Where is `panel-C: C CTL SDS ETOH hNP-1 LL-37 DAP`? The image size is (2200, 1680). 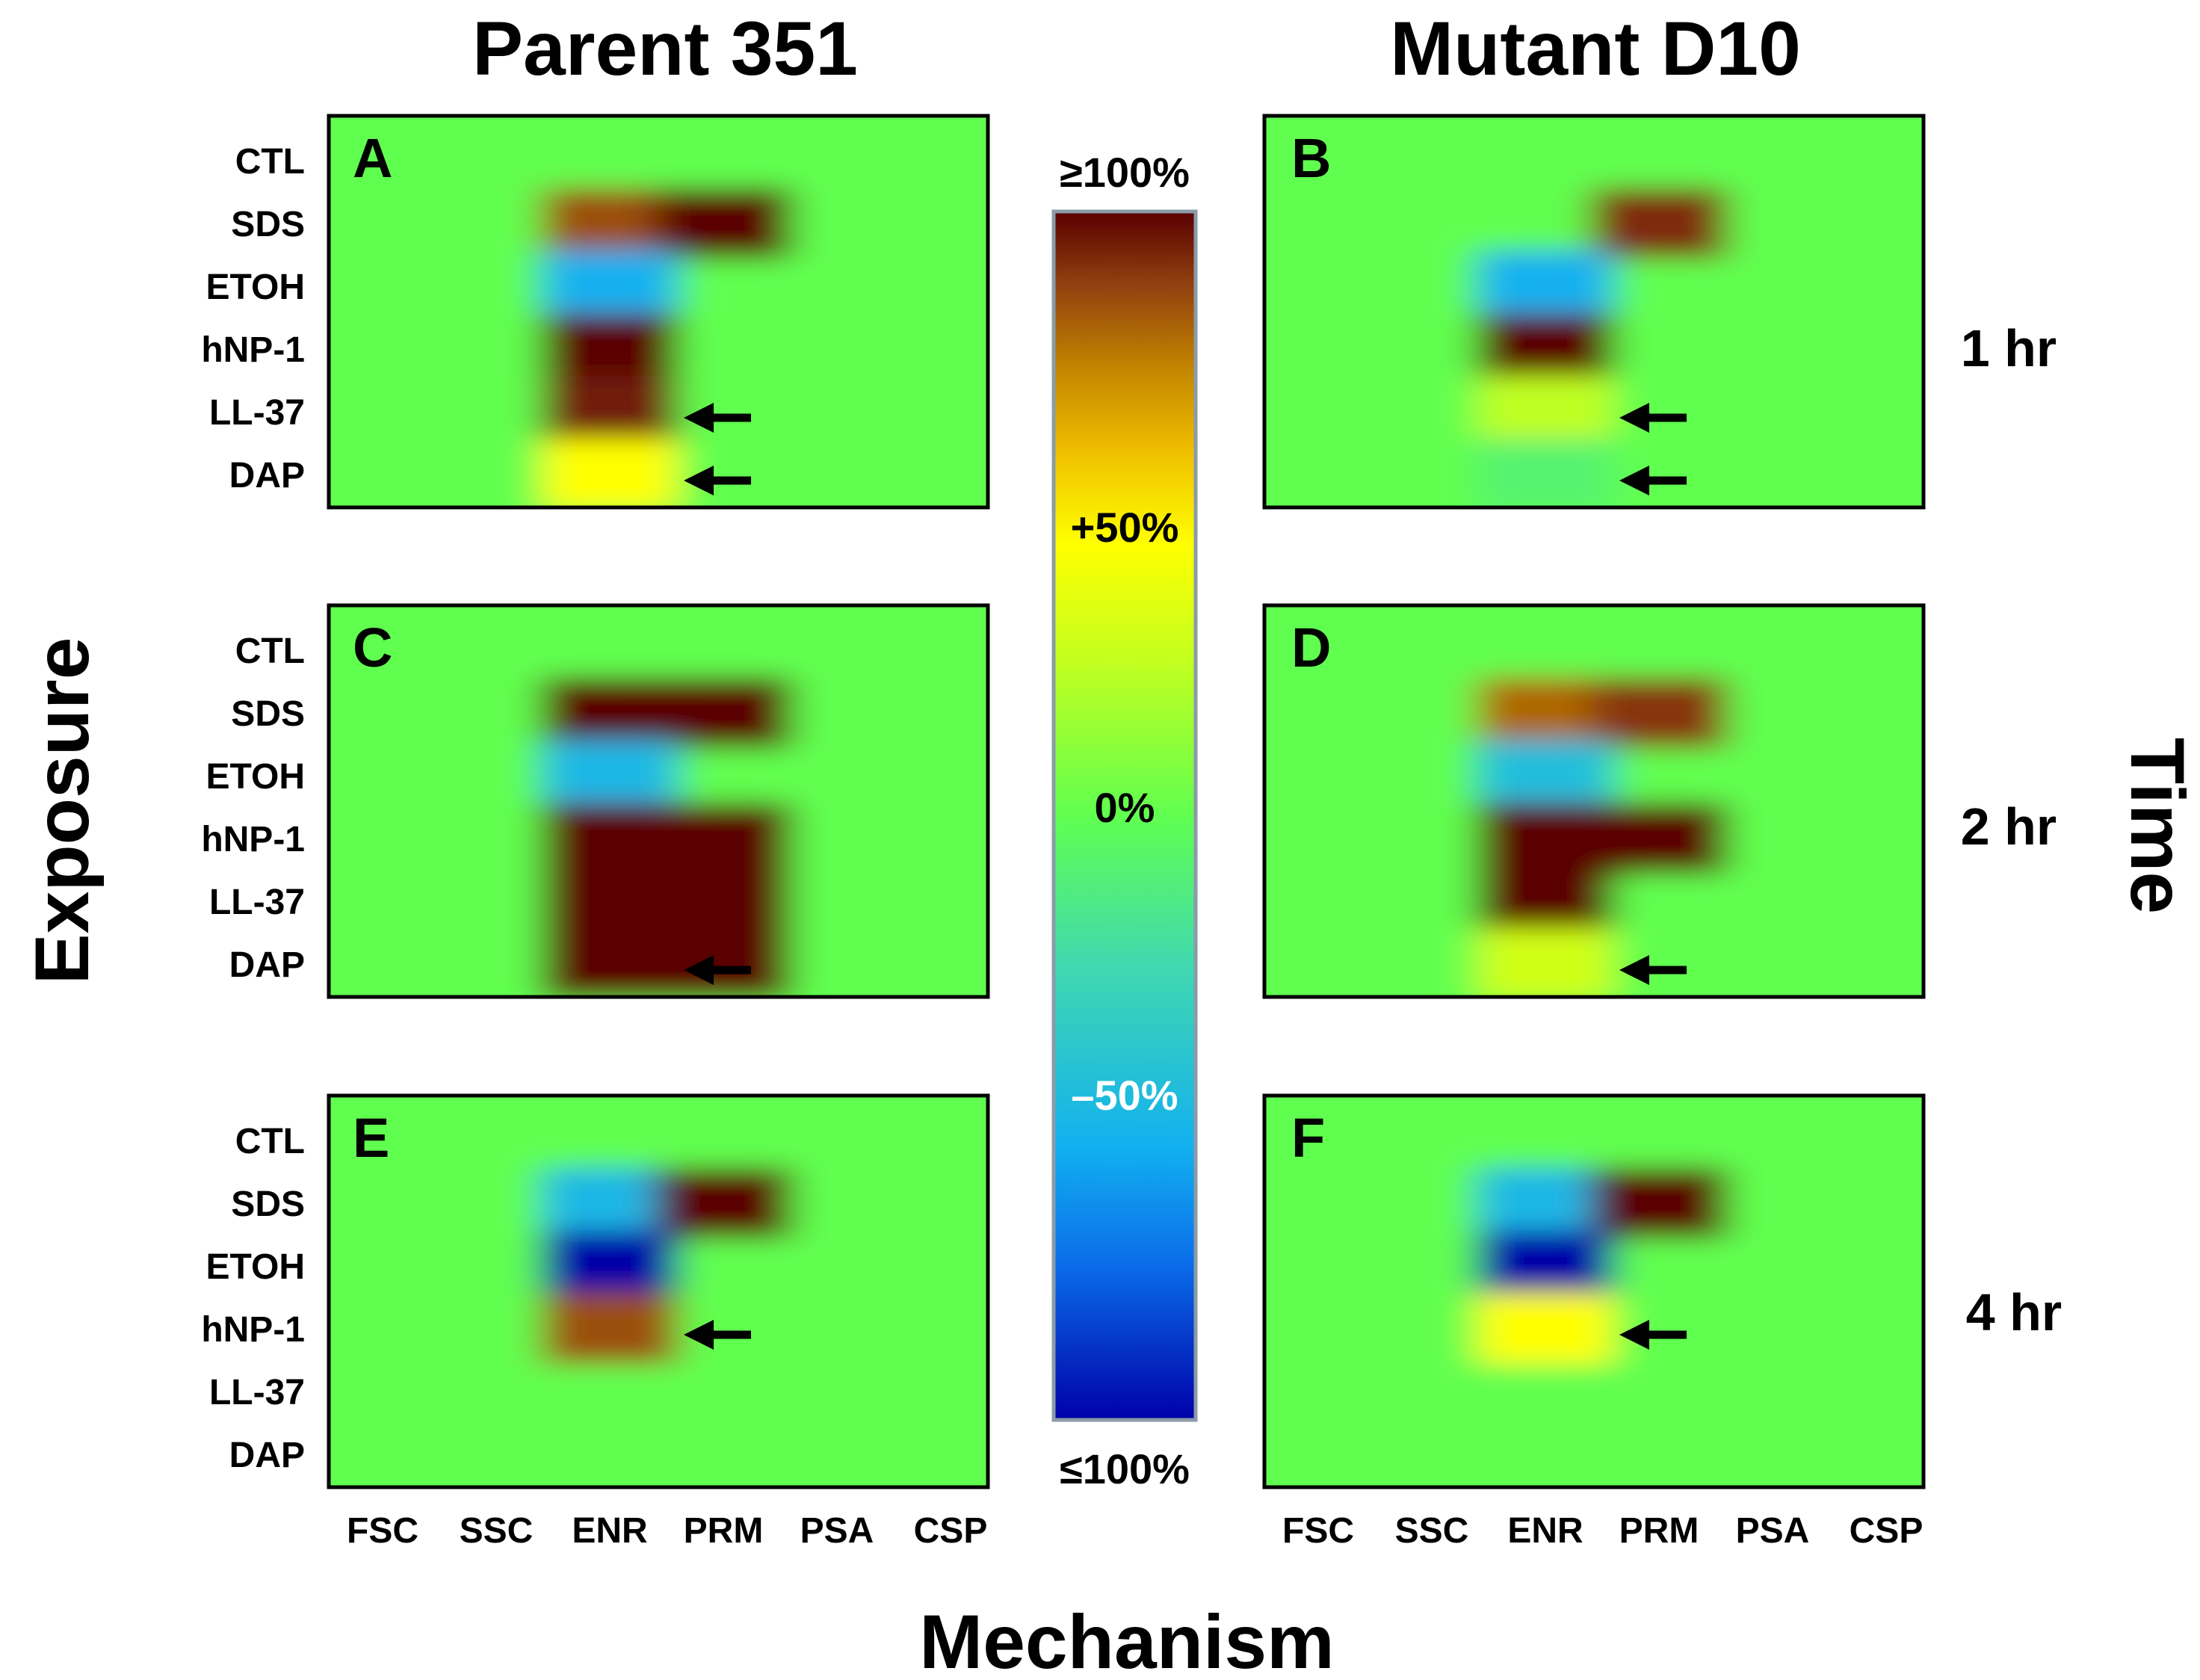 panel-C: C CTL SDS ETOH hNP-1 LL-37 DAP is located at coordinates (595, 801).